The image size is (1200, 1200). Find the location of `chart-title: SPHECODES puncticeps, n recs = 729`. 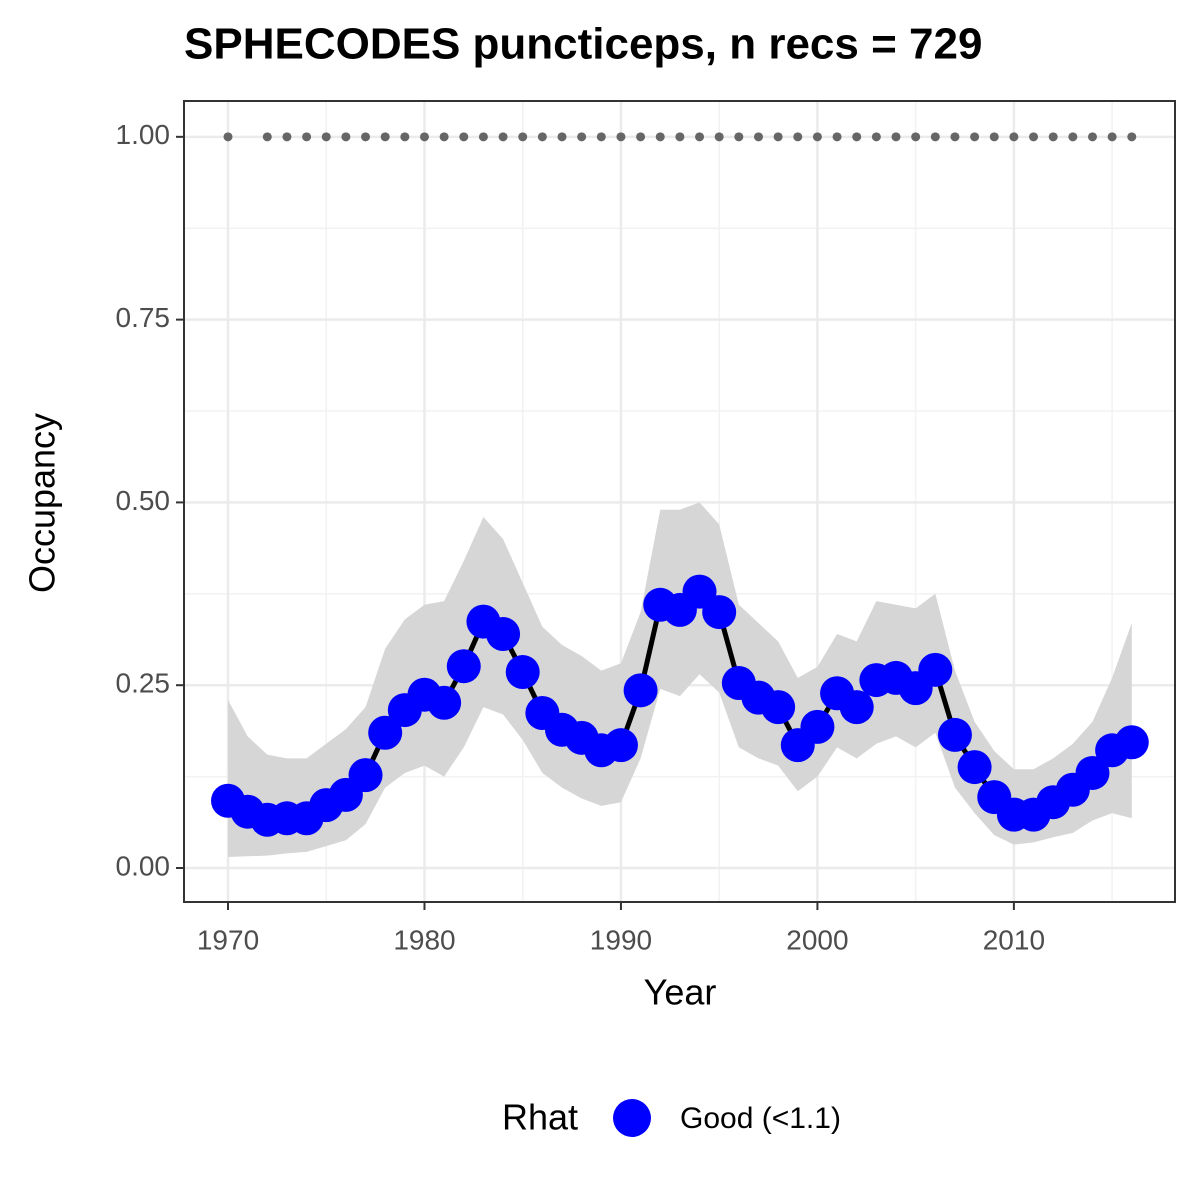

chart-title: SPHECODES puncticeps, n recs = 729 is located at coordinates (583, 44).